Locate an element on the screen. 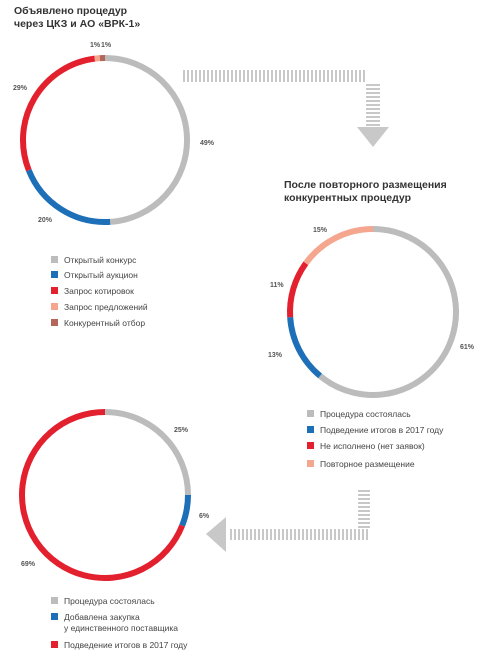 This screenshot has height=661, width=483. chart-2-legend-label: Не исполнено (нет заявок) is located at coordinates (372, 446).